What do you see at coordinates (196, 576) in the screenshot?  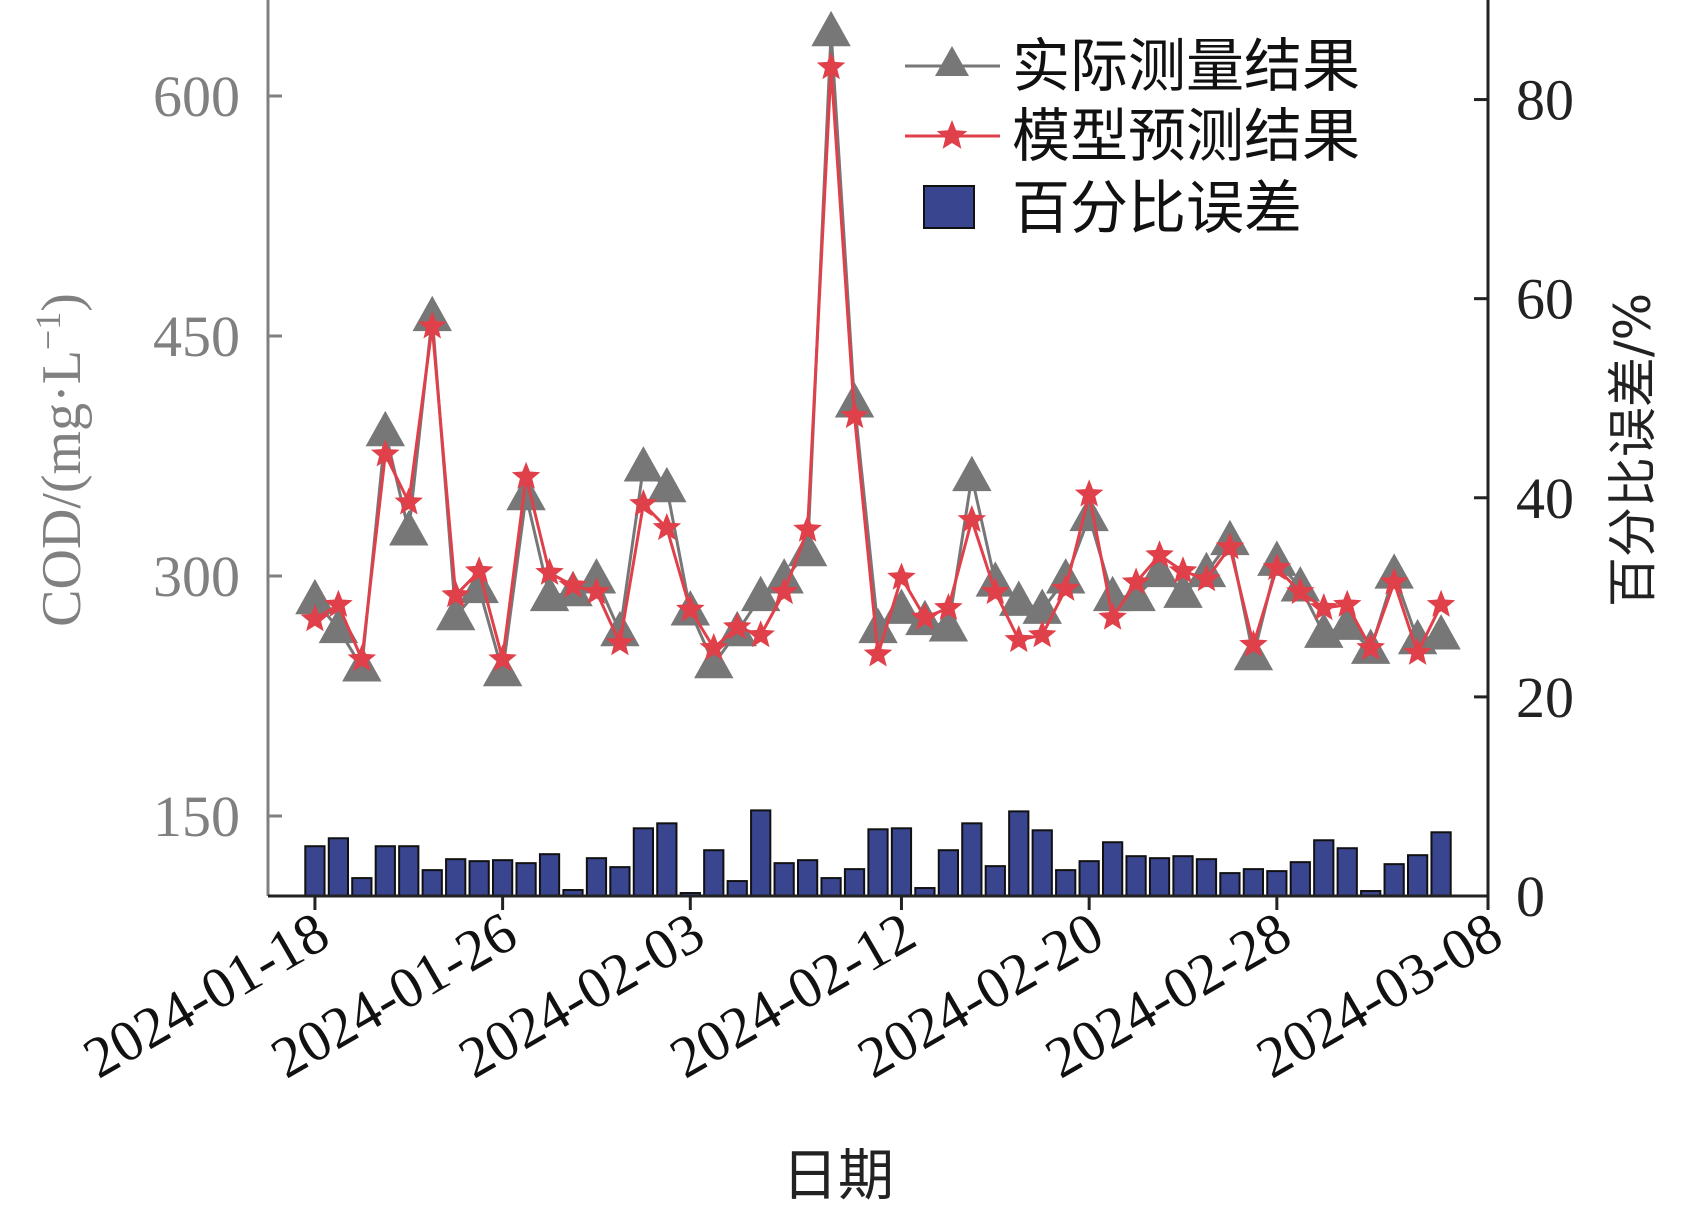 I see `y-left-tick-label: 300` at bounding box center [196, 576].